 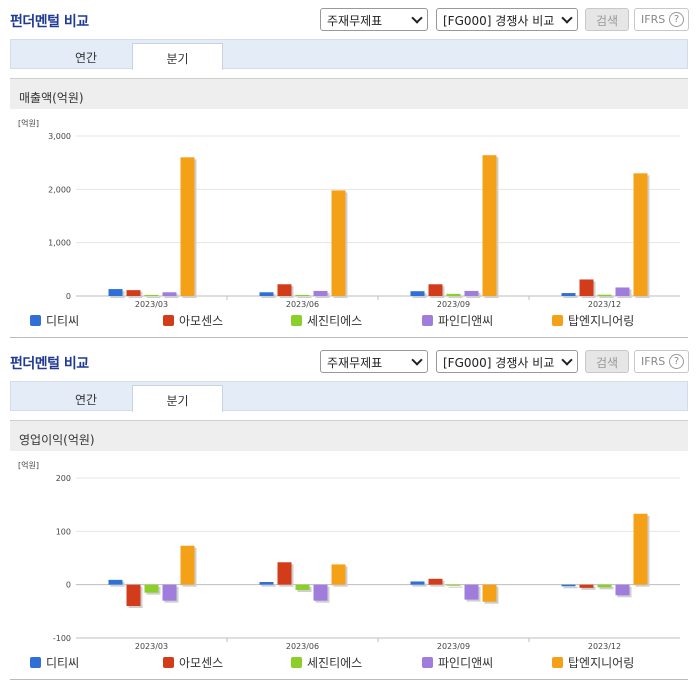 I want to click on x-tick-label: 2023/12, so click(x=604, y=304).